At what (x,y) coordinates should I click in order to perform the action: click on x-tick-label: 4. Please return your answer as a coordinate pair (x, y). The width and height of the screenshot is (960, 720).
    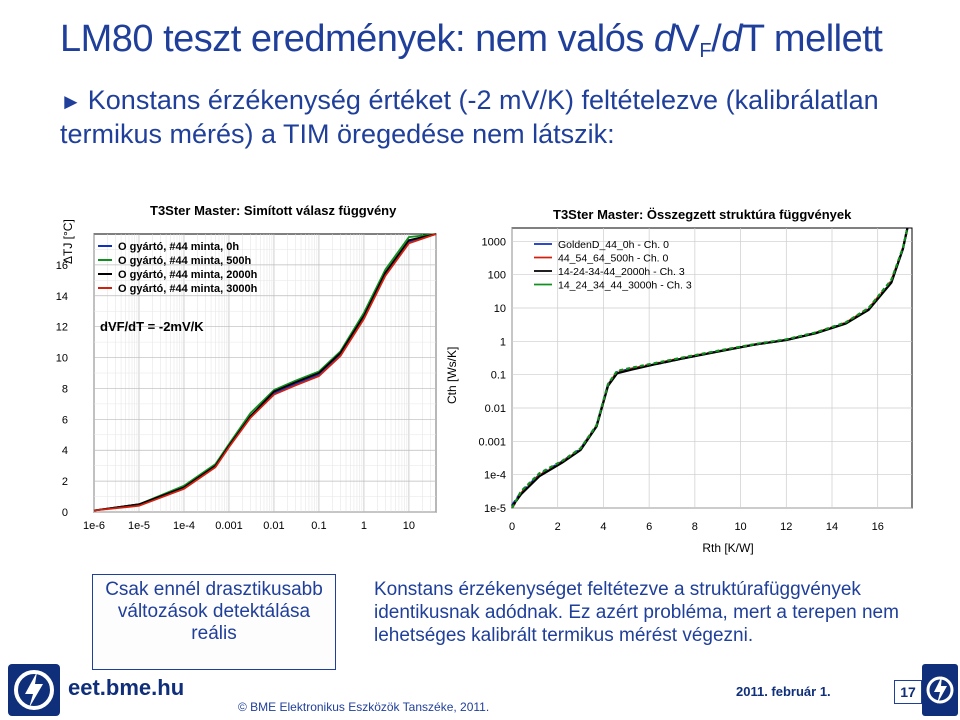
    Looking at the image, I should click on (603, 527).